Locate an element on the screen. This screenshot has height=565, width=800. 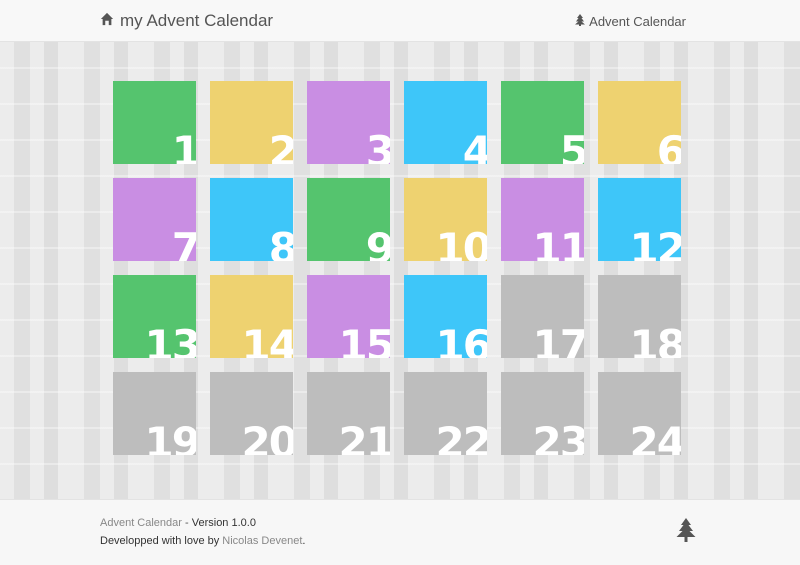
day-number: 14 is located at coordinates (267, 340).